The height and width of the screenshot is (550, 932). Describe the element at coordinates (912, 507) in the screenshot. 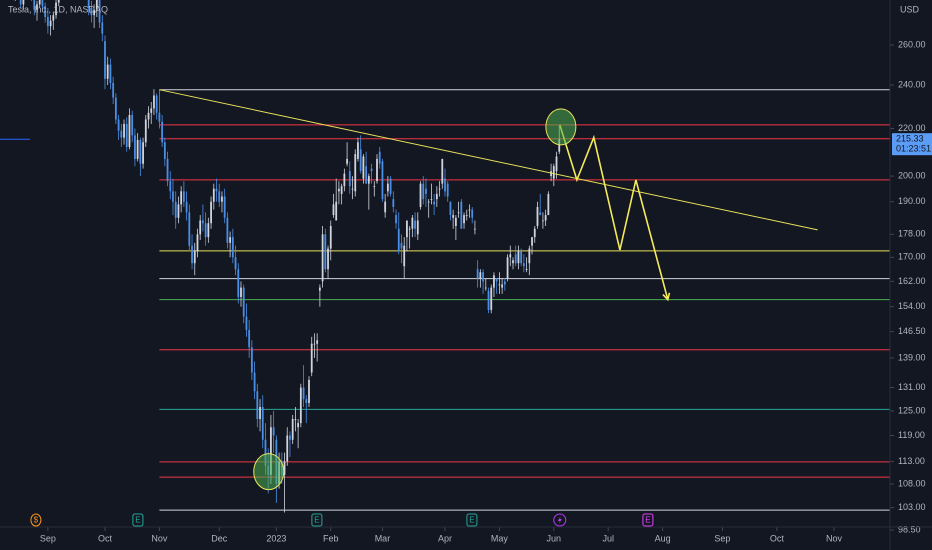

I see `y-tick-label: 103.00` at that location.